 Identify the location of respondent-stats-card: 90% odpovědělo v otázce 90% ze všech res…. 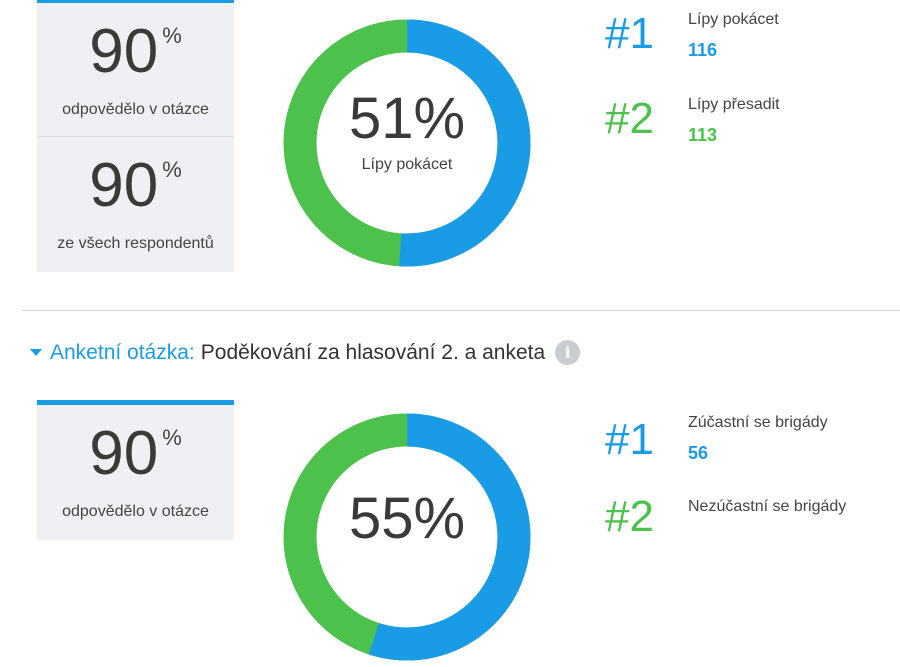
(135, 136).